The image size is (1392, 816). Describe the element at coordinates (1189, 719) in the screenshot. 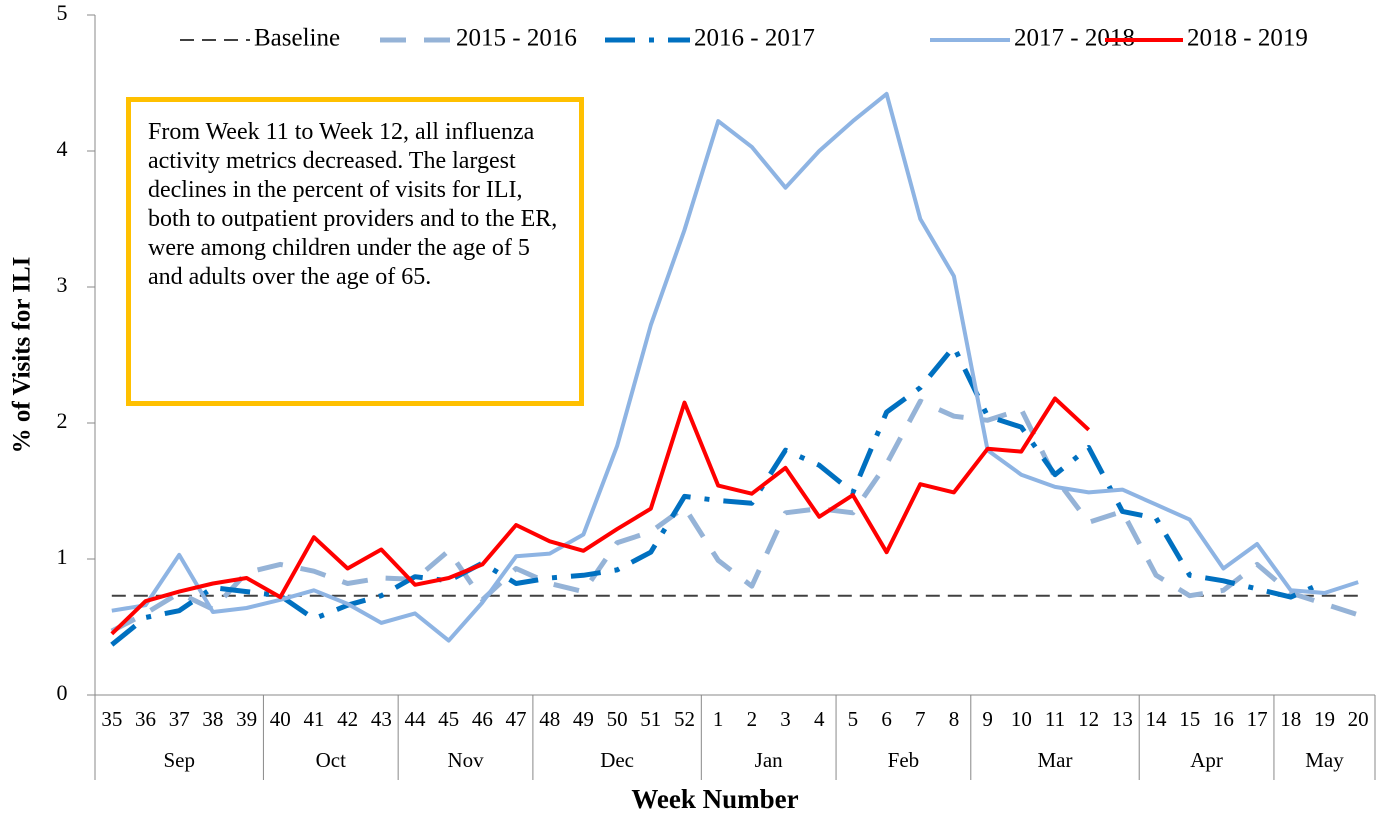

I see `x-tick-label: 15` at that location.